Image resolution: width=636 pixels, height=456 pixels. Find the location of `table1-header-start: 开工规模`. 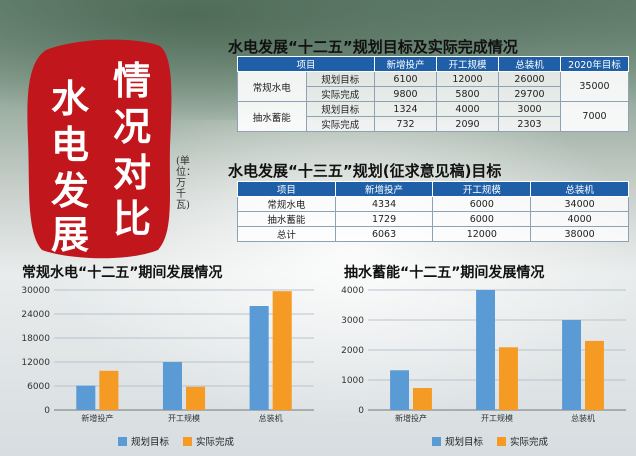

table1-header-start: 开工规模 is located at coordinates (467, 64).